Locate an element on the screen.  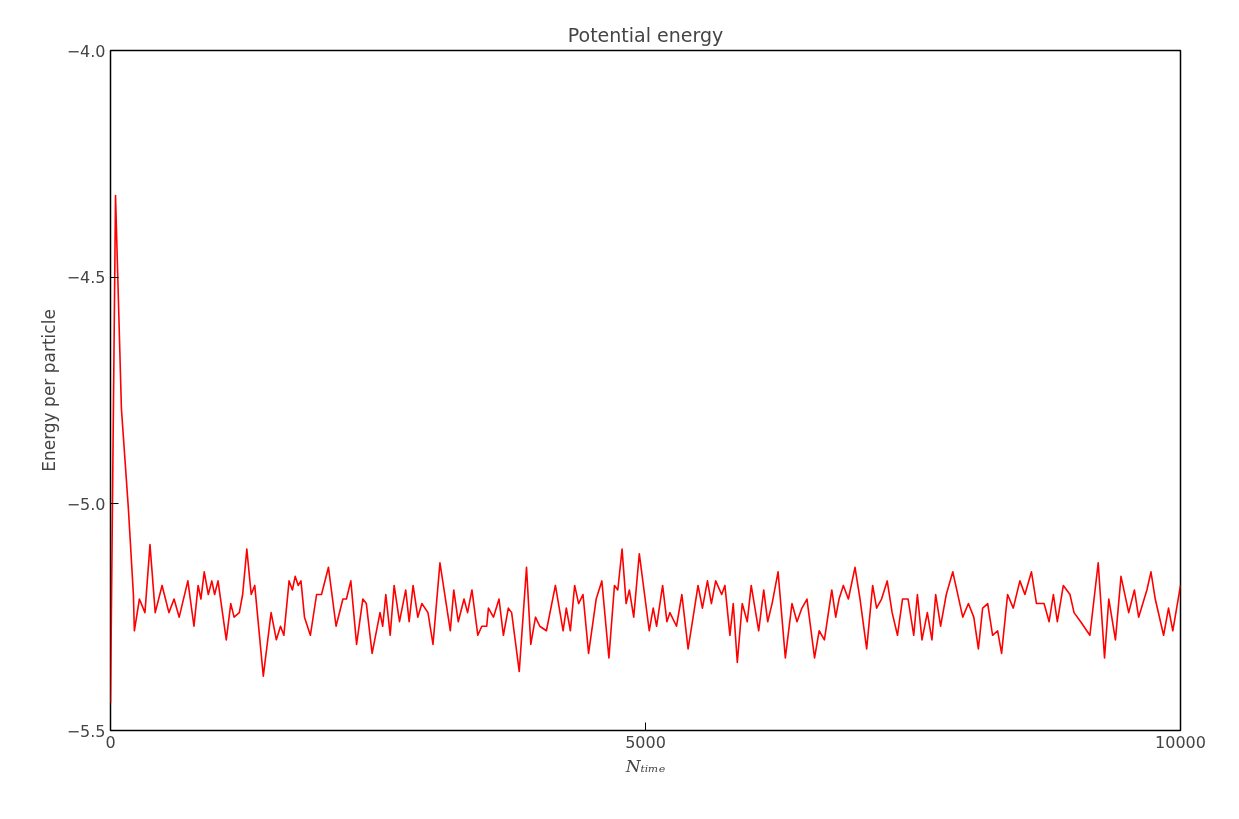
x-tick-label: 10000 is located at coordinates (1180, 742).